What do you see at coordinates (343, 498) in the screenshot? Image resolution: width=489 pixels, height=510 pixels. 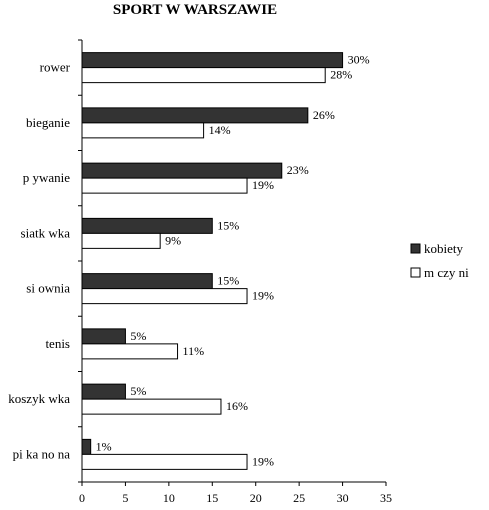 I see `x-tick-label: 30` at bounding box center [343, 498].